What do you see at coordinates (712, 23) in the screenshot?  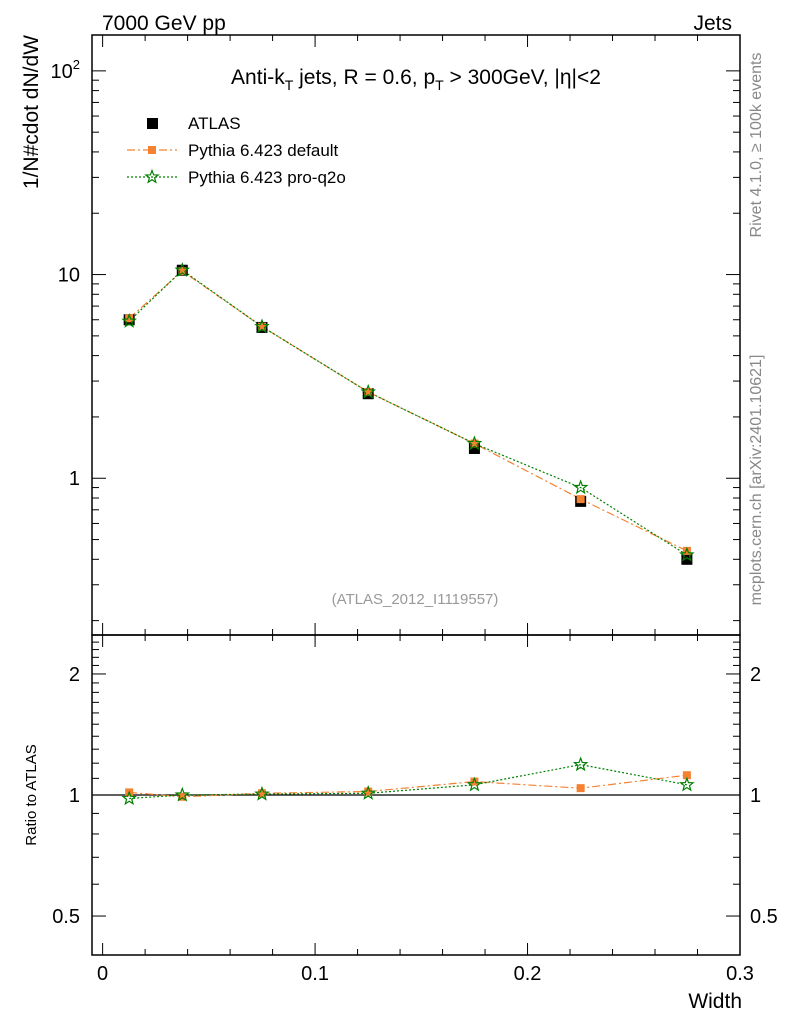 I see `header-category-label: Jets` at bounding box center [712, 23].